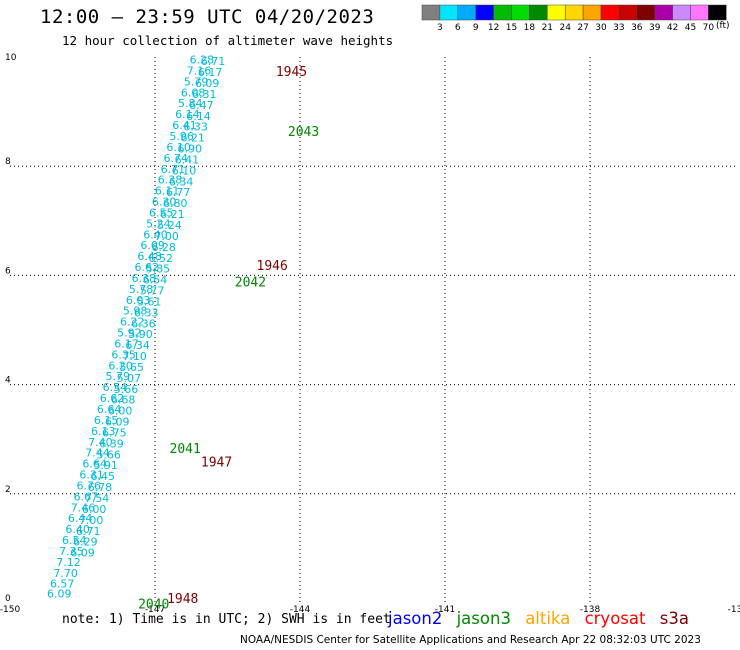  Describe the element at coordinates (8, 381) in the screenshot. I see `y-tick-label: 4` at that location.